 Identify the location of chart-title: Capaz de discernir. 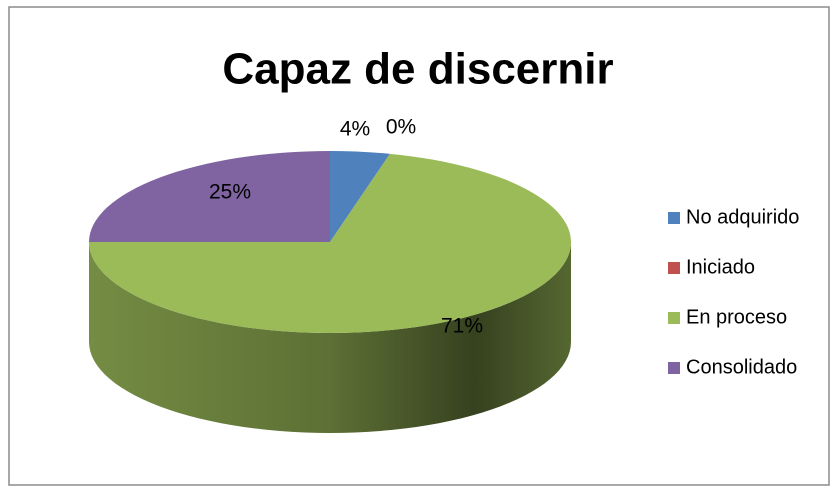
(417, 69).